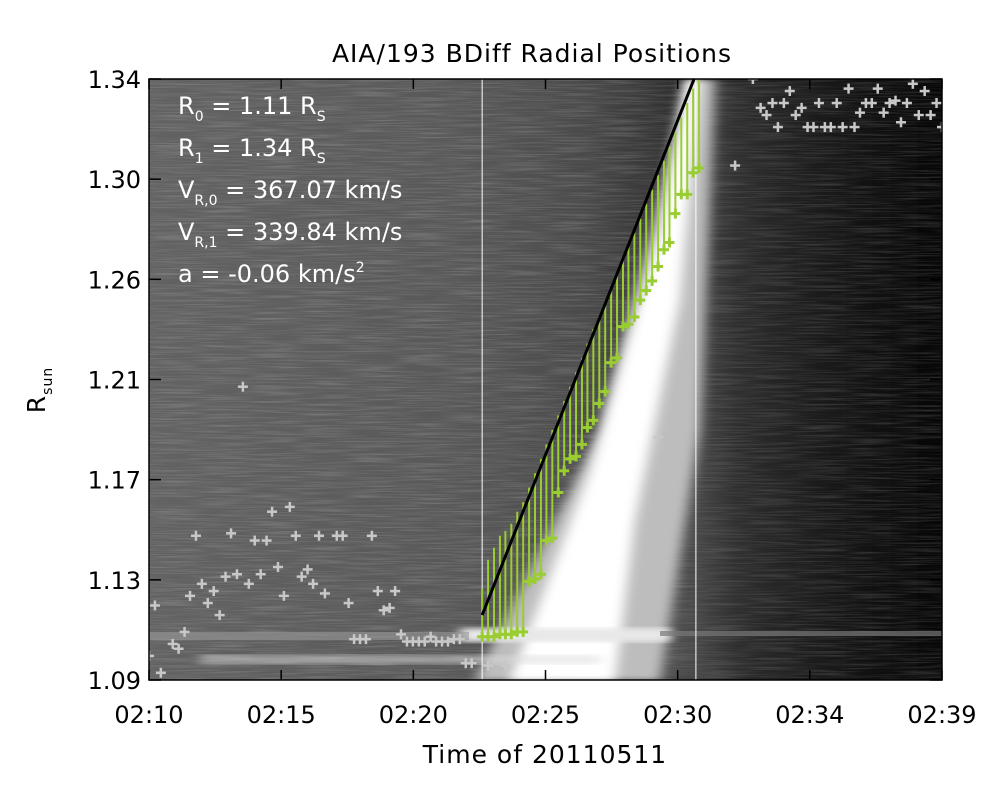 The width and height of the screenshot is (1000, 800). Describe the element at coordinates (114, 581) in the screenshot. I see `y-tick-label: 1.13` at that location.